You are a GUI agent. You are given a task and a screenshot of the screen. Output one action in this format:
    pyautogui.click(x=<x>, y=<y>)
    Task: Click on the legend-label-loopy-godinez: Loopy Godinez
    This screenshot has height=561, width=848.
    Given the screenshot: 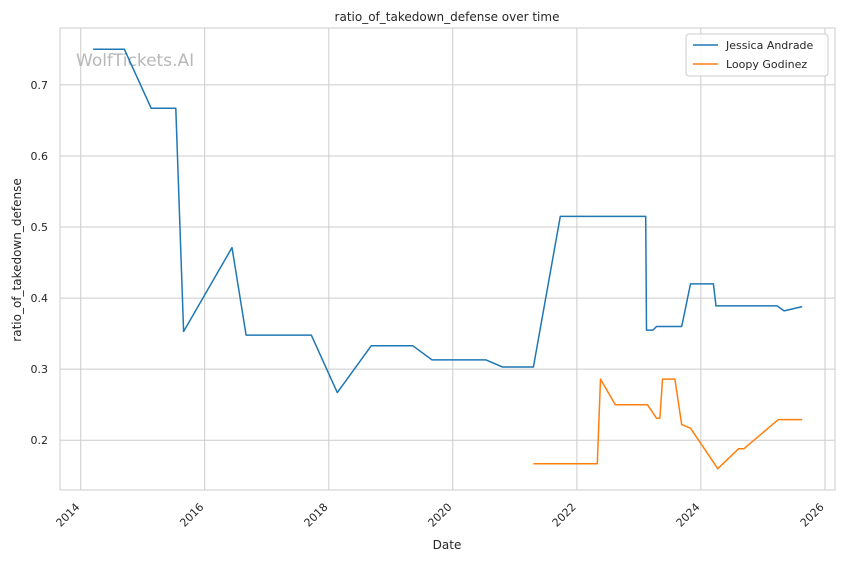 What is the action you would take?
    pyautogui.click(x=766, y=64)
    